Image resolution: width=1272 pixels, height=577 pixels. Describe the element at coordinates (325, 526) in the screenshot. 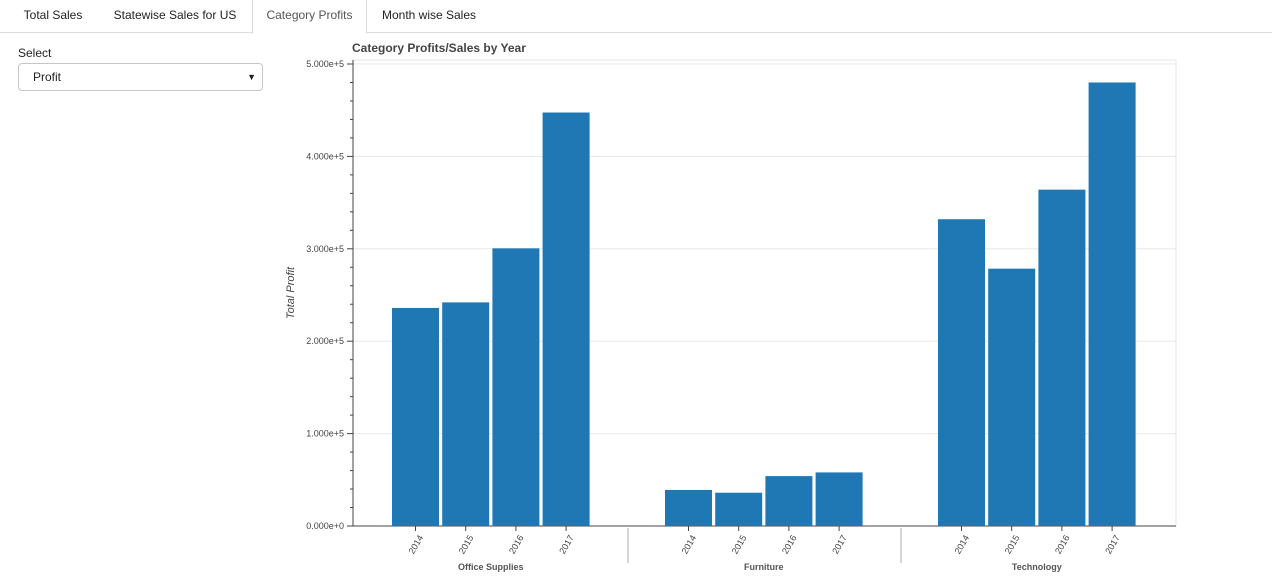

I see `y-tick-label: 0.000e+0` at that location.